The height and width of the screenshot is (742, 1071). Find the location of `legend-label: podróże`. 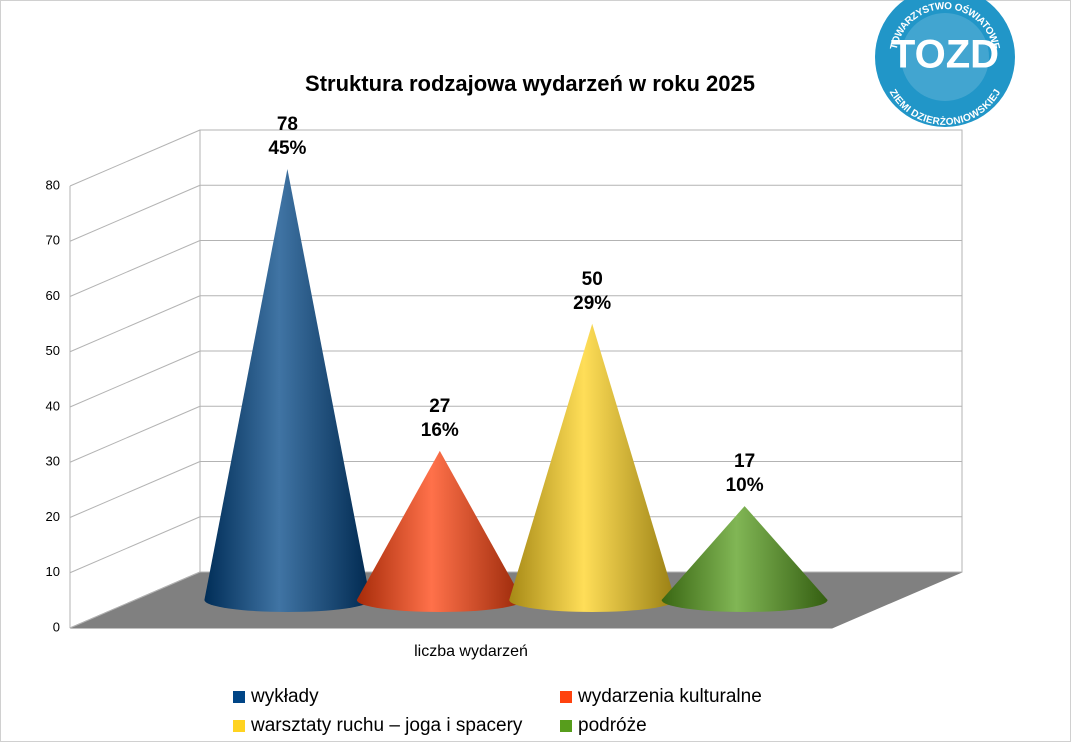

legend-label: podróże is located at coordinates (612, 725).